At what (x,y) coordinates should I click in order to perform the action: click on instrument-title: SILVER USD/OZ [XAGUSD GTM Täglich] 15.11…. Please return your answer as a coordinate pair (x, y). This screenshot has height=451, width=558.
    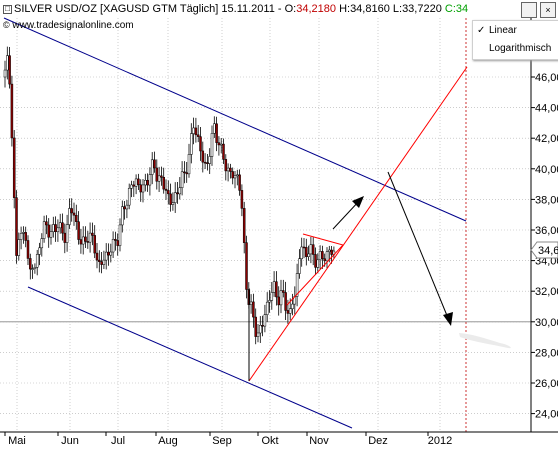
    Looking at the image, I should click on (155, 9).